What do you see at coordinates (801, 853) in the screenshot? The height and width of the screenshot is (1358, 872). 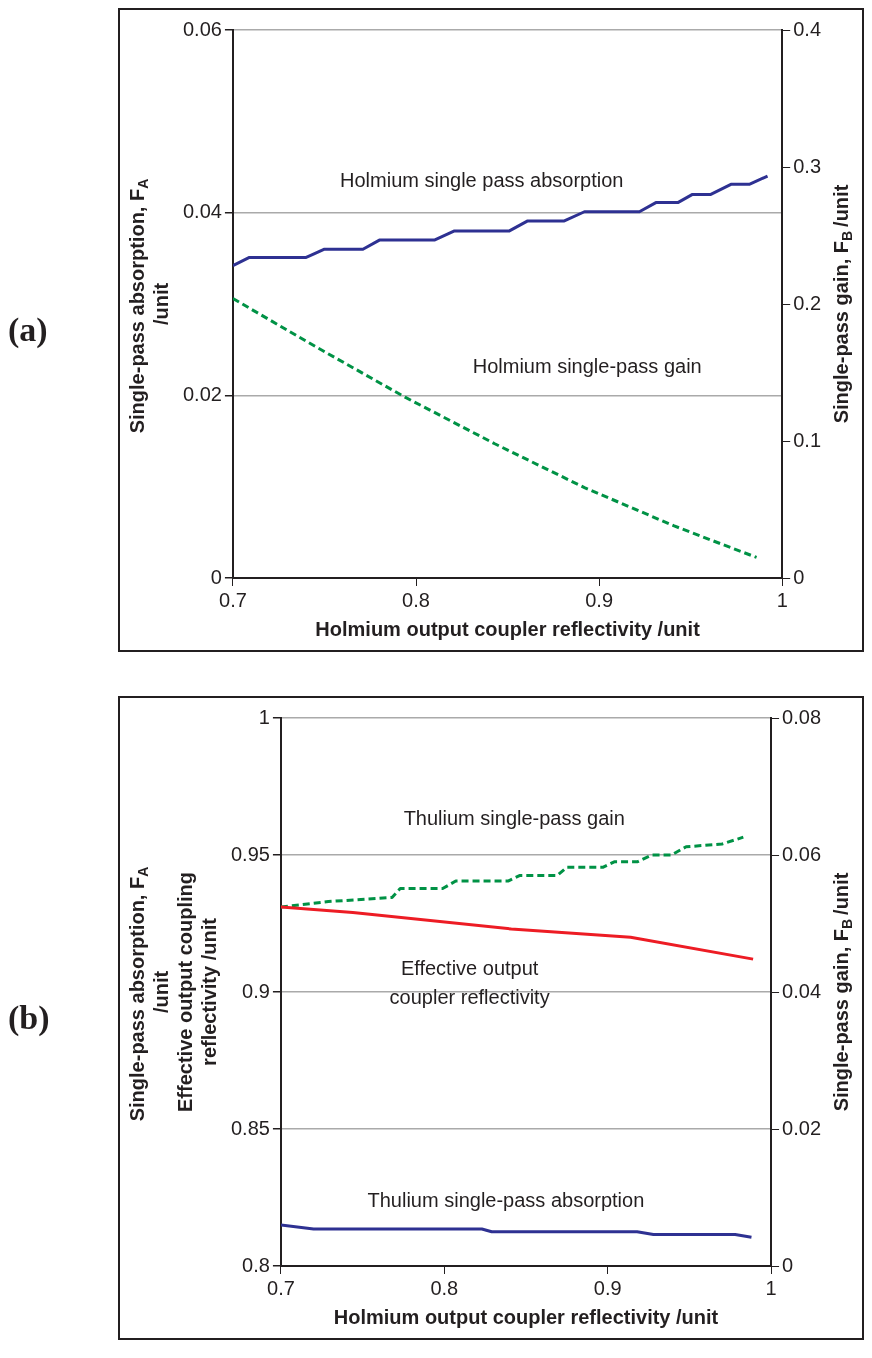 I see `y2-tick-label: 0.06` at bounding box center [801, 853].